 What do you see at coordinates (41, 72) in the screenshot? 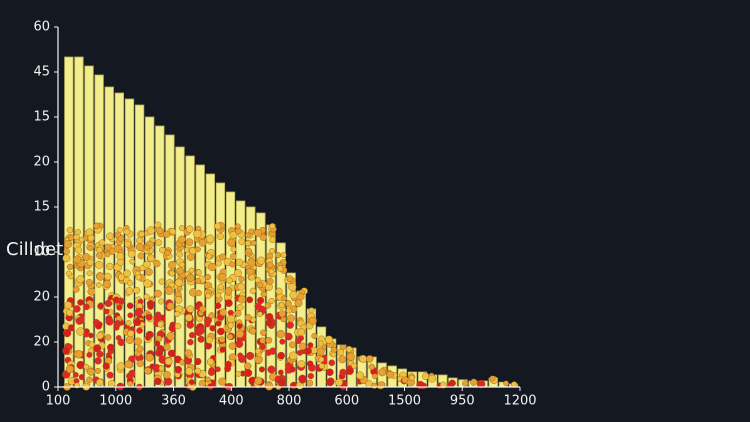
I see `y-tick-label: 45` at bounding box center [41, 72].